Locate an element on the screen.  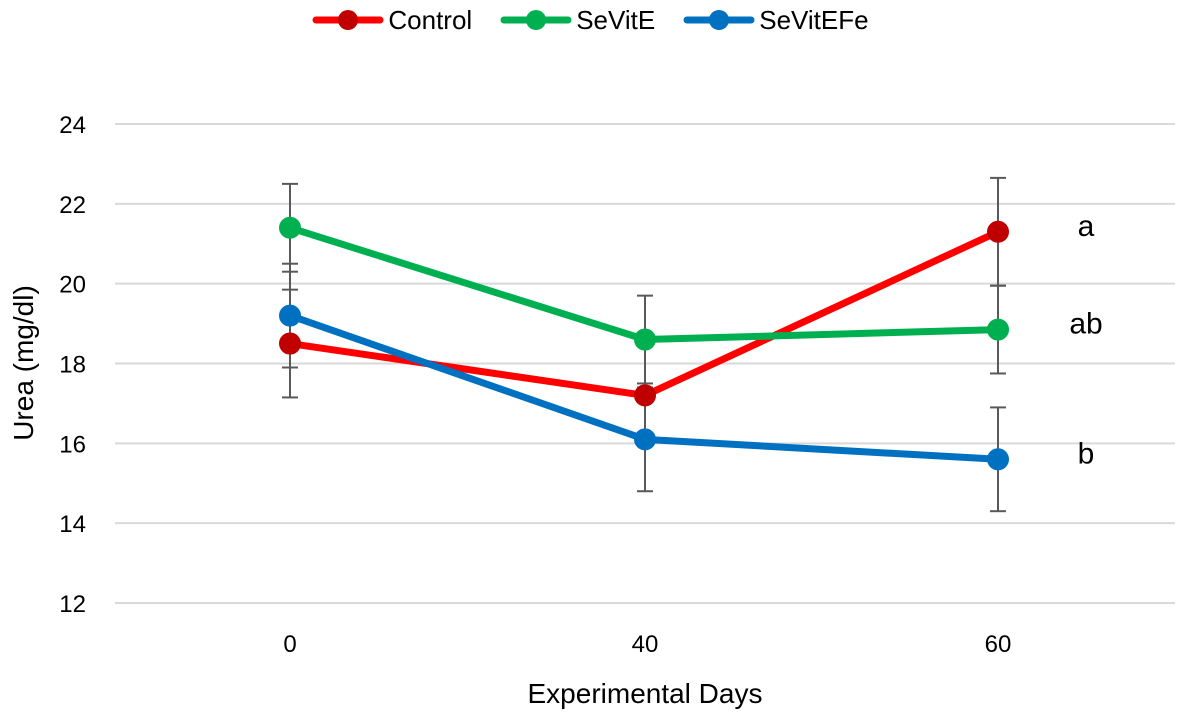
y-tick-label: 18 is located at coordinates (72, 365).